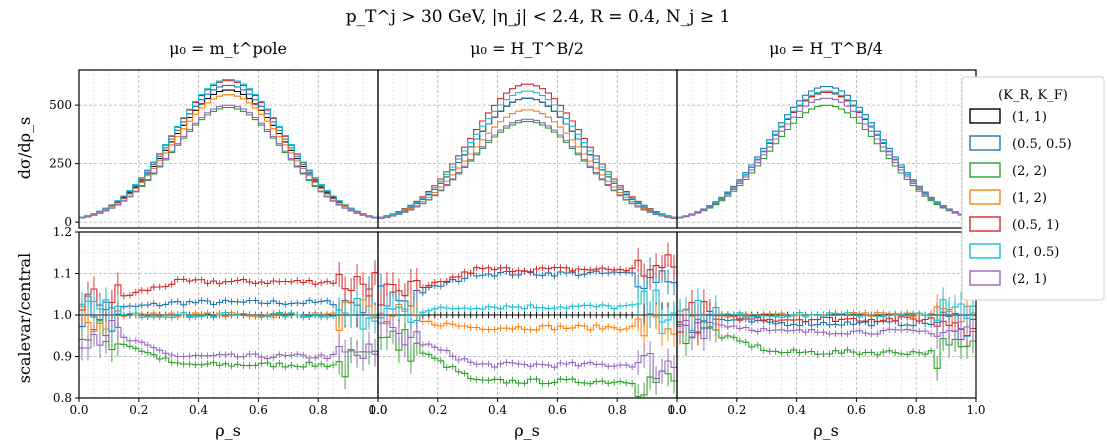  What do you see at coordinates (62, 274) in the screenshot?
I see `bottom-y-tick-label: 1.1` at bounding box center [62, 274].